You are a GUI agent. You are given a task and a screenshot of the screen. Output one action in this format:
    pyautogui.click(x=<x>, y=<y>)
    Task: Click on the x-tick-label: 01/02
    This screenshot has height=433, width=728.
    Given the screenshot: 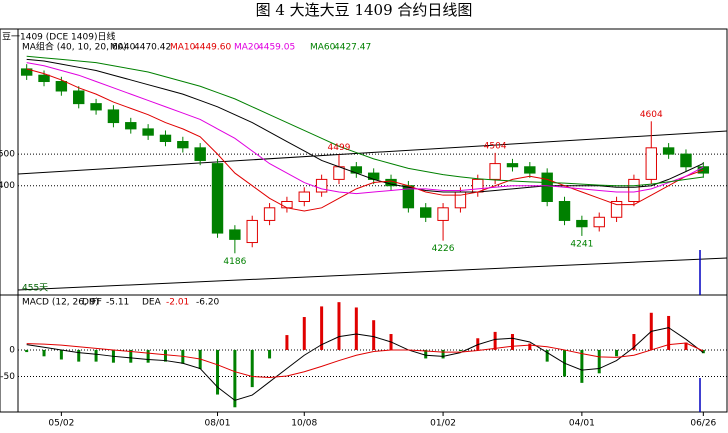 What is the action you would take?
    pyautogui.click(x=443, y=424)
    